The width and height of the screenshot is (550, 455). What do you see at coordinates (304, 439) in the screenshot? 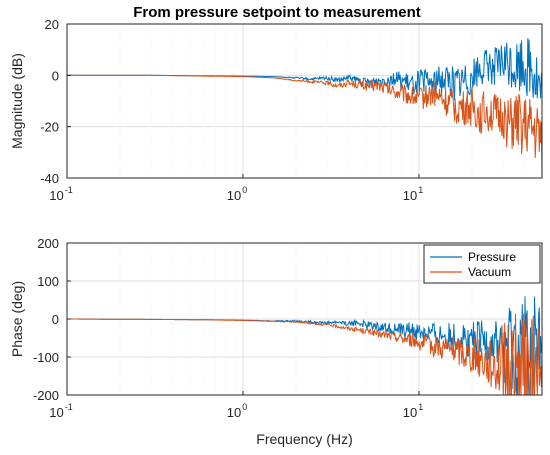
I see `x-axis-label: Frequency (Hz)` at bounding box center [304, 439].